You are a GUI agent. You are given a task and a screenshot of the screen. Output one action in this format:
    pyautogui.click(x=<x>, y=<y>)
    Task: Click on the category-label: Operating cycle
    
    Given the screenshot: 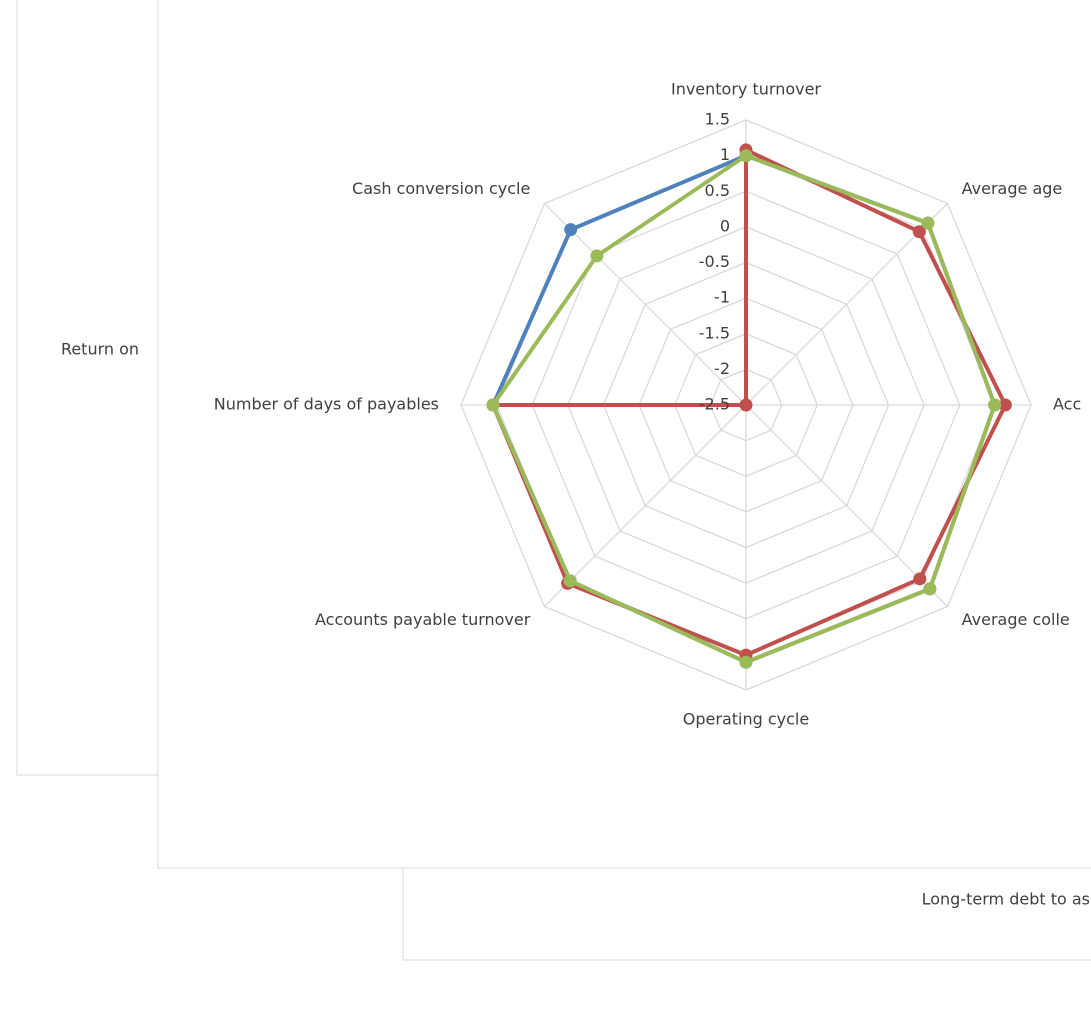 What is the action you would take?
    pyautogui.click(x=746, y=719)
    